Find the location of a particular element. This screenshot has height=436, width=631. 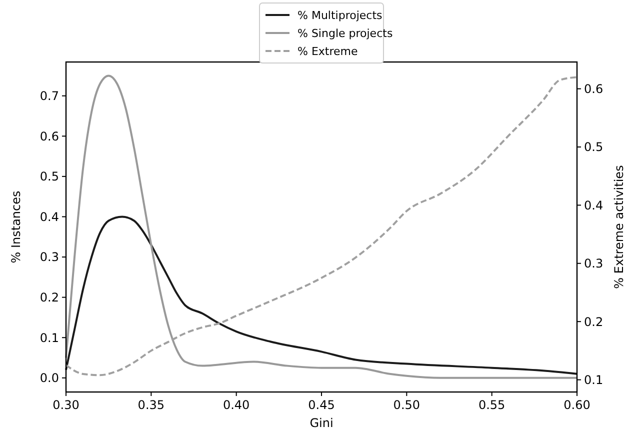

y2-tick-label: 0.2 is located at coordinates (594, 321).